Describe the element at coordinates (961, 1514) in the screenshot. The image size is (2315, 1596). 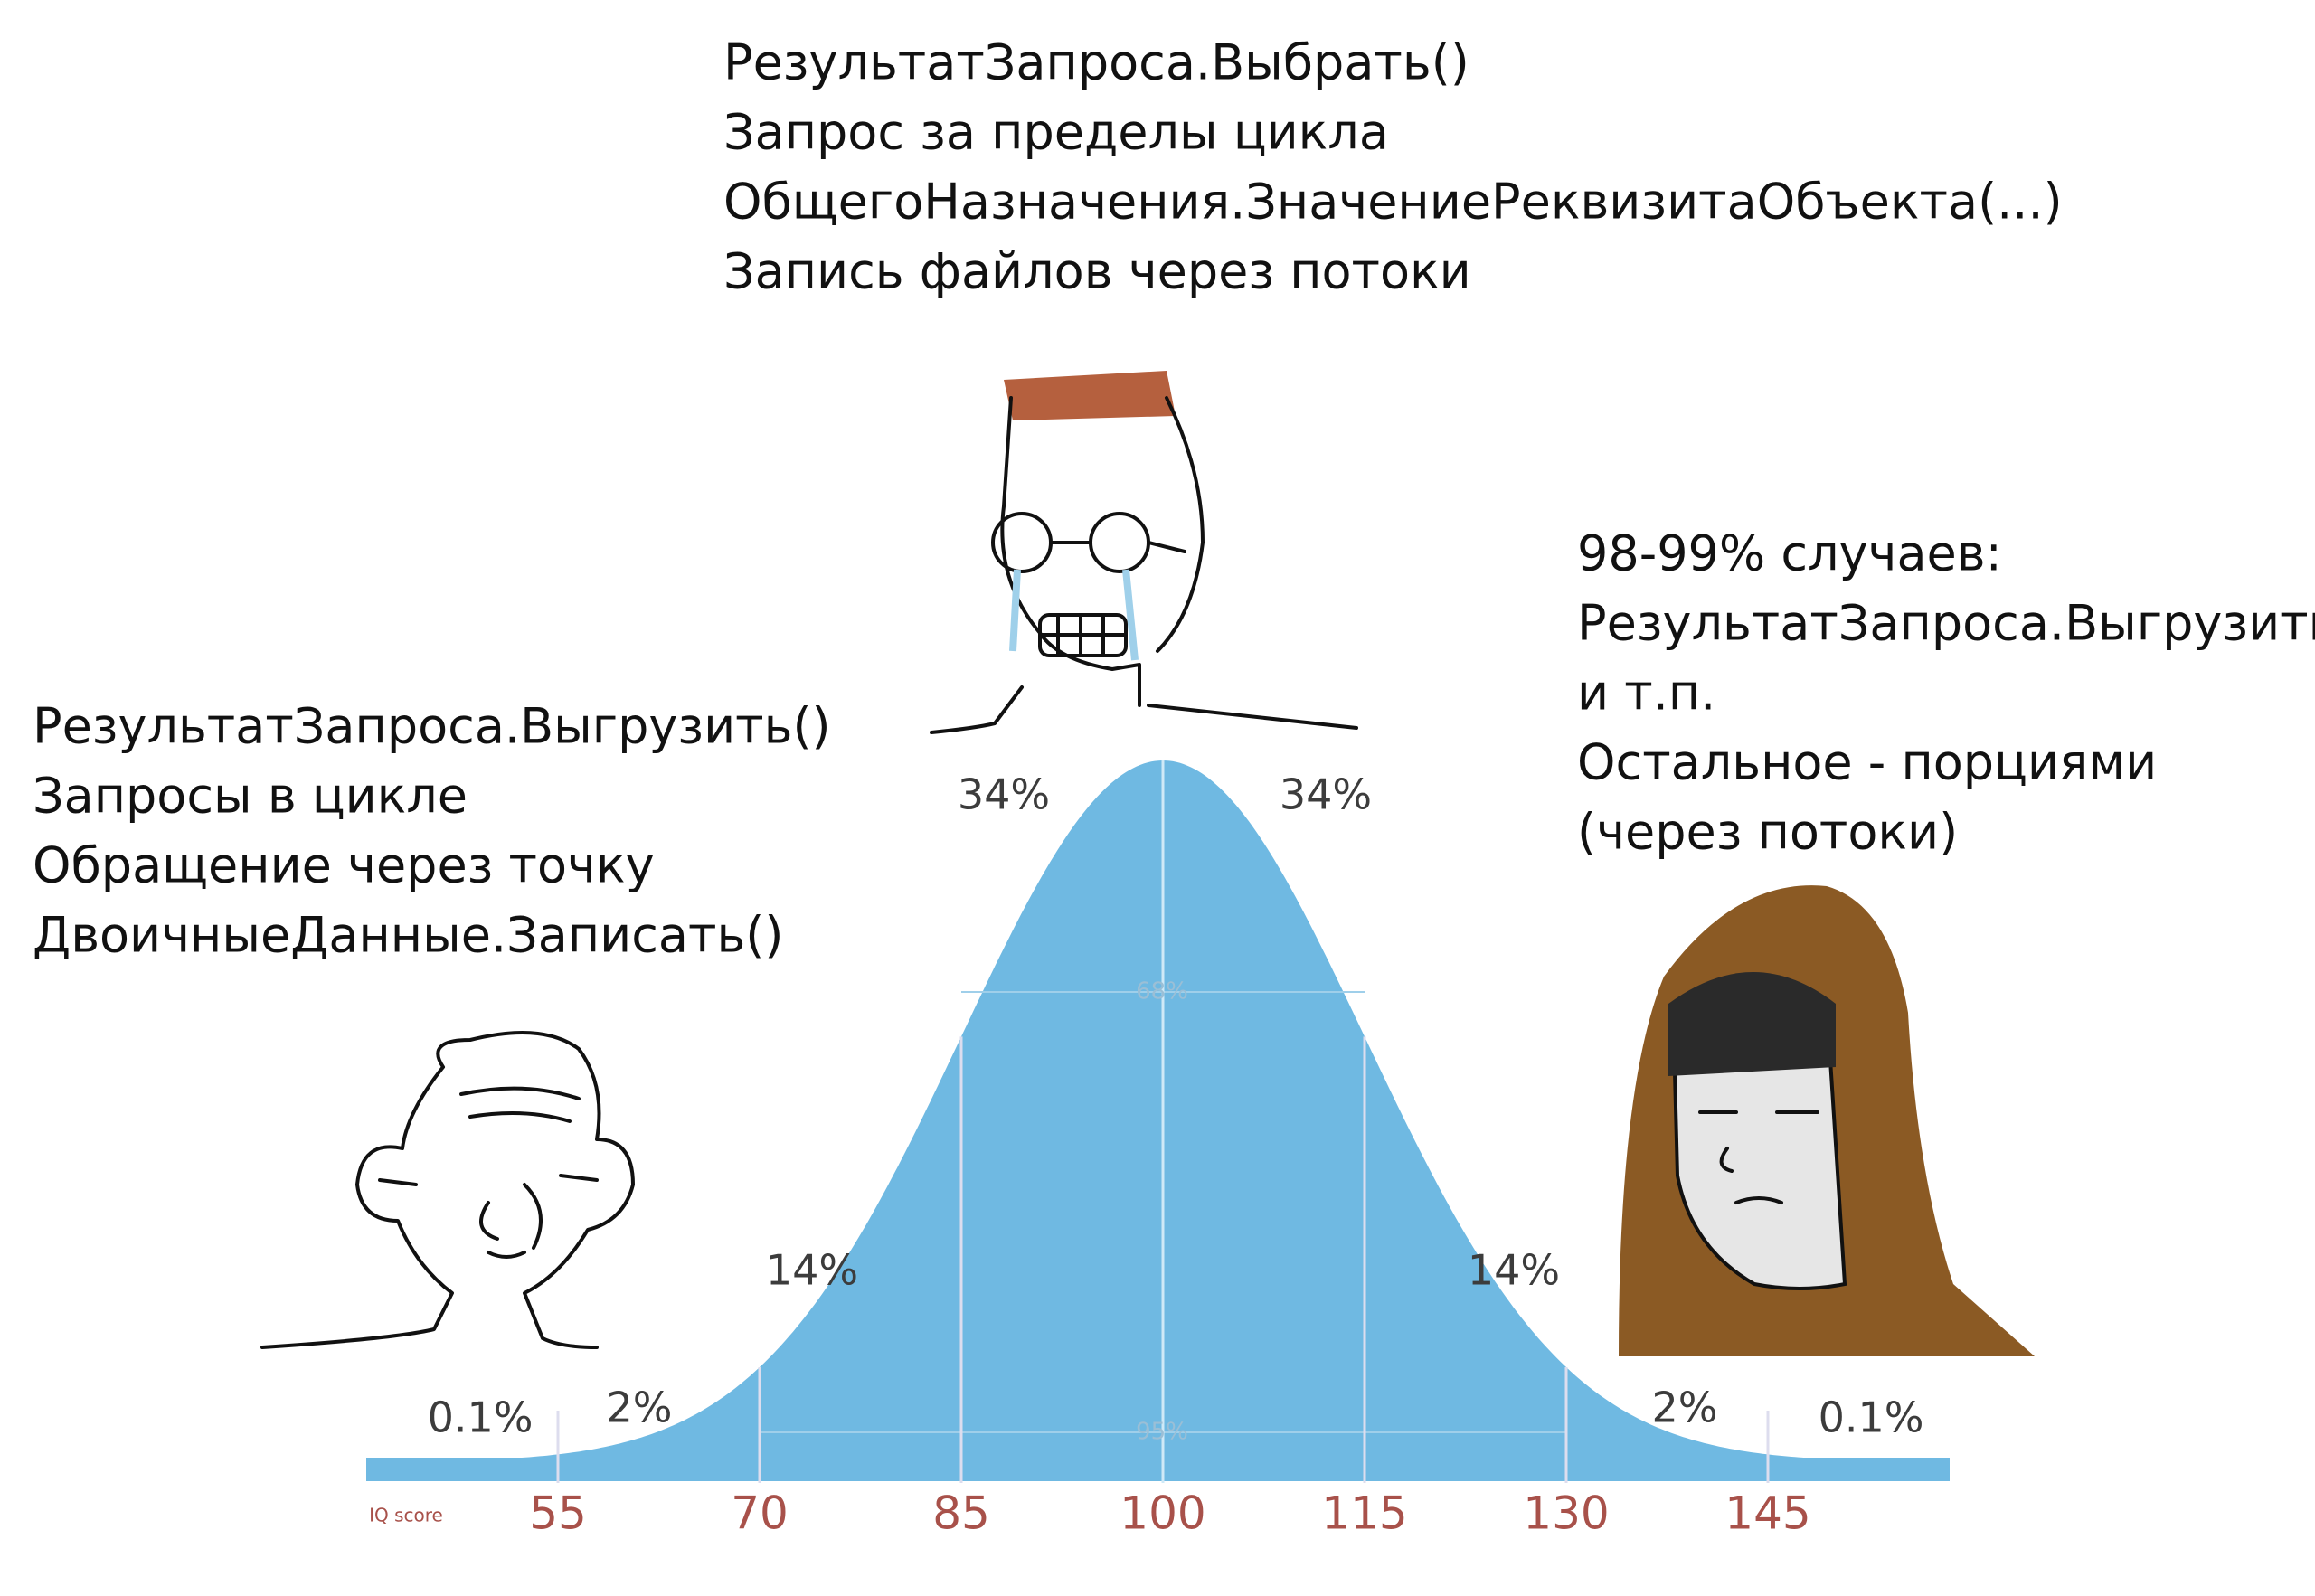
I see `tick-label: 85` at that location.